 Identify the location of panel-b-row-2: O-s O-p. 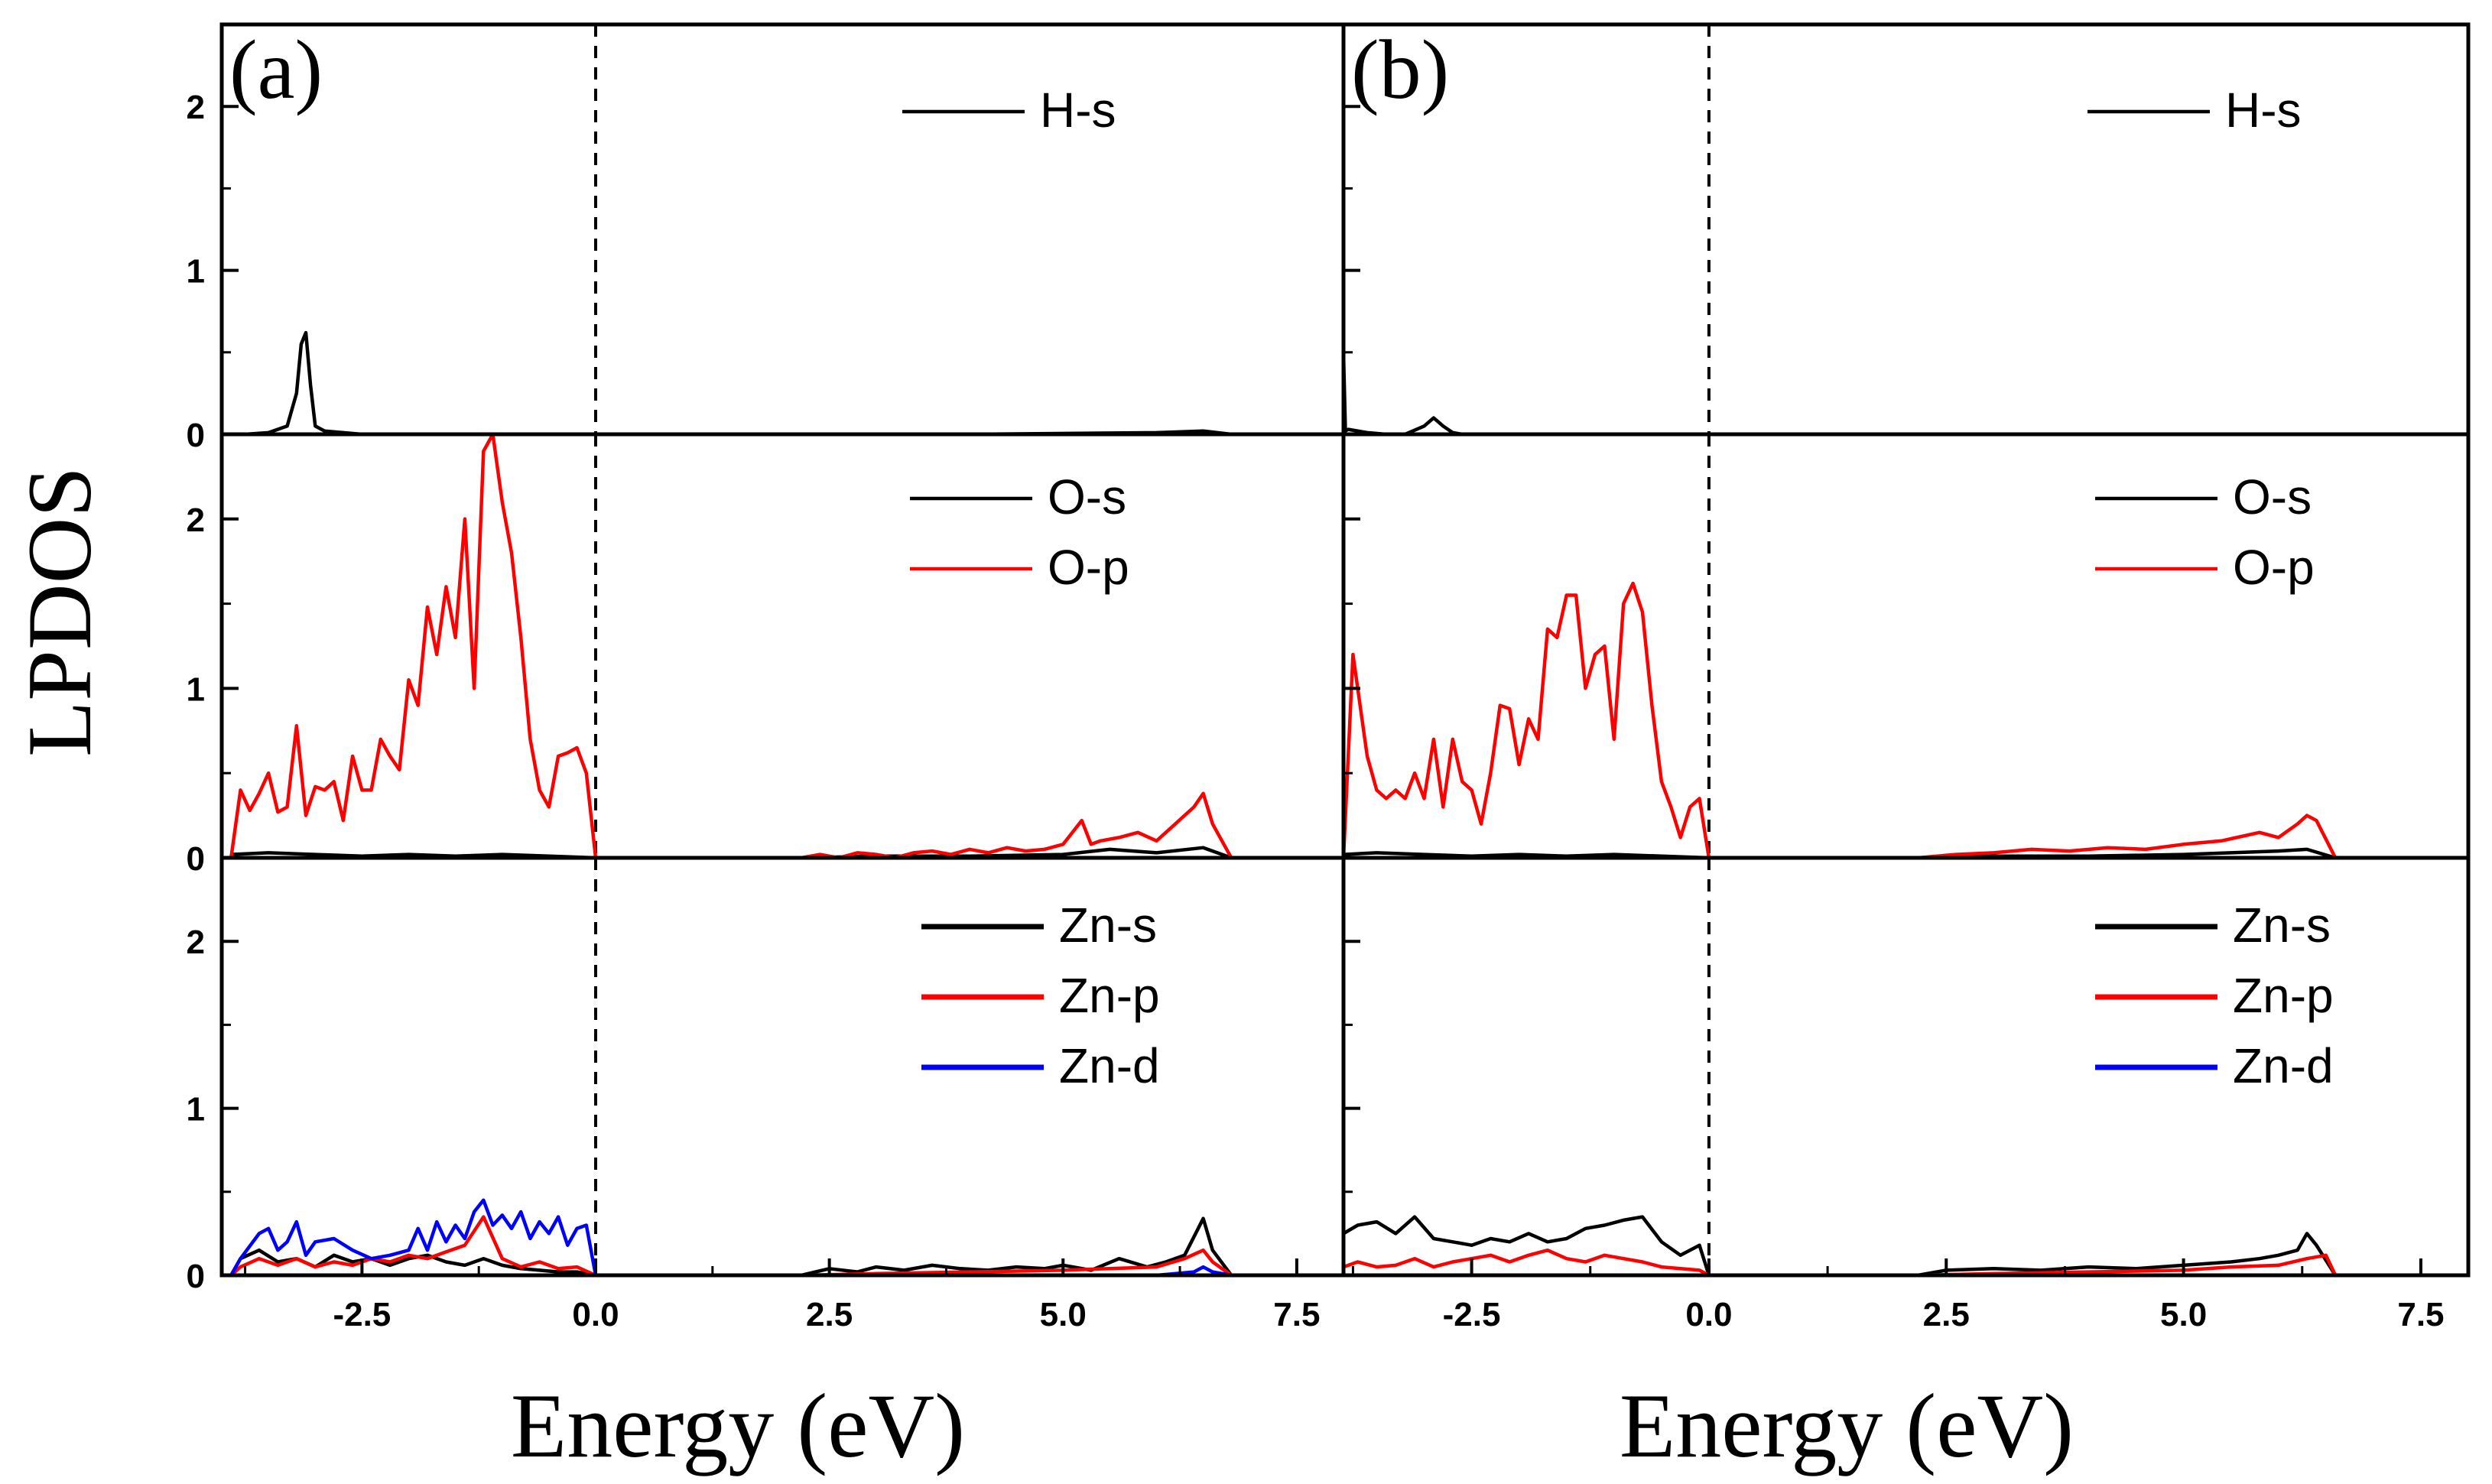
(1906, 646).